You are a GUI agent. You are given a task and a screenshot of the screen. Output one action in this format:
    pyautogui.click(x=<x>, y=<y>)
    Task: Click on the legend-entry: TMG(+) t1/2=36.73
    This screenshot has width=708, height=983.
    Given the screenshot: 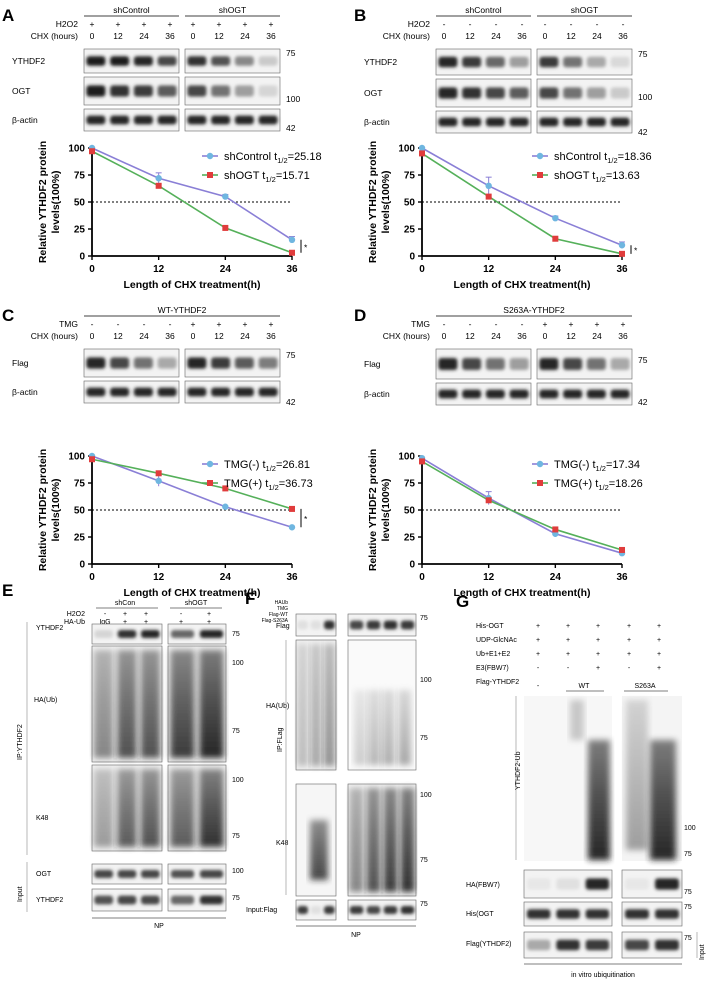 What is the action you would take?
    pyautogui.click(x=268, y=485)
    